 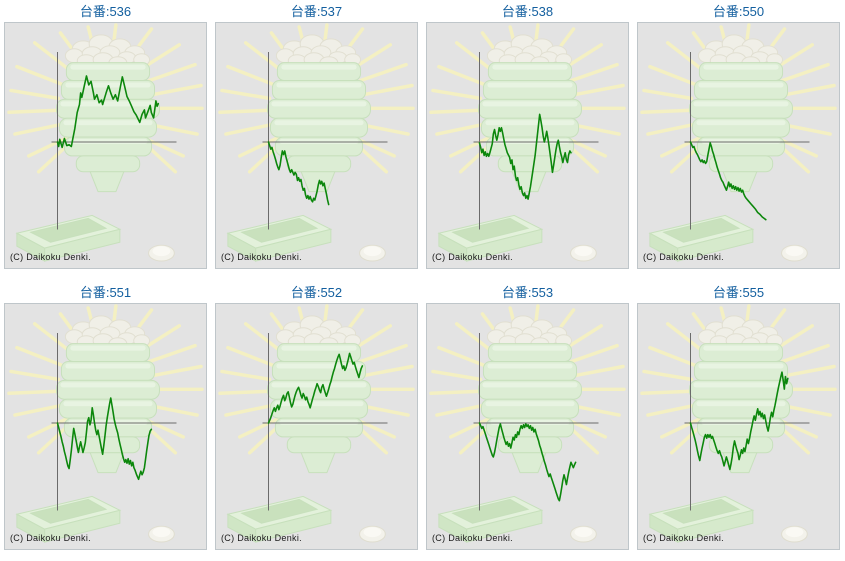 I want to click on machine-cell: 台番:553 (C) Daikoku Denki., so click(x=527, y=416).